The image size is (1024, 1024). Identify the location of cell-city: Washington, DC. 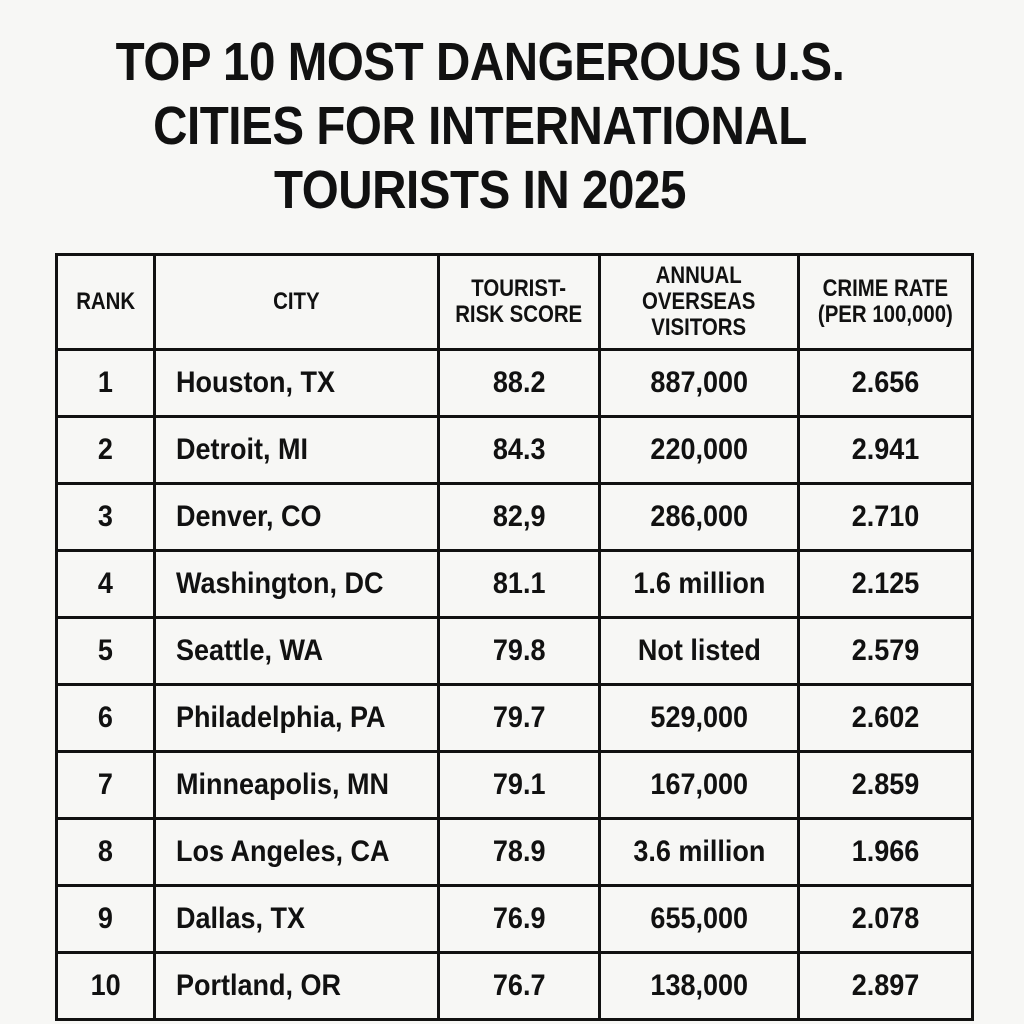
(296, 584).